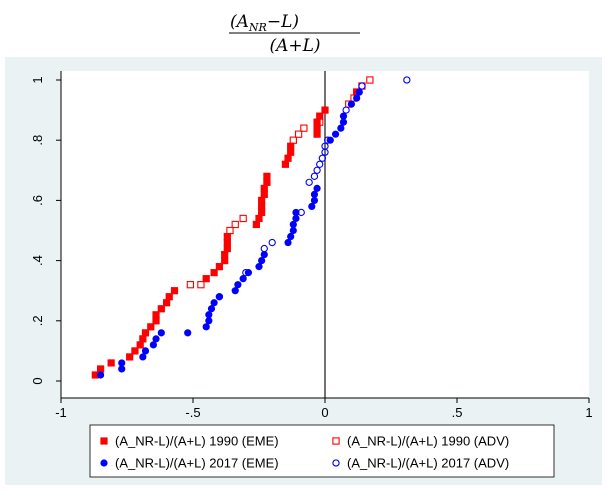  What do you see at coordinates (37, 140) in the screenshot?
I see `y-tick-label: .8` at bounding box center [37, 140].